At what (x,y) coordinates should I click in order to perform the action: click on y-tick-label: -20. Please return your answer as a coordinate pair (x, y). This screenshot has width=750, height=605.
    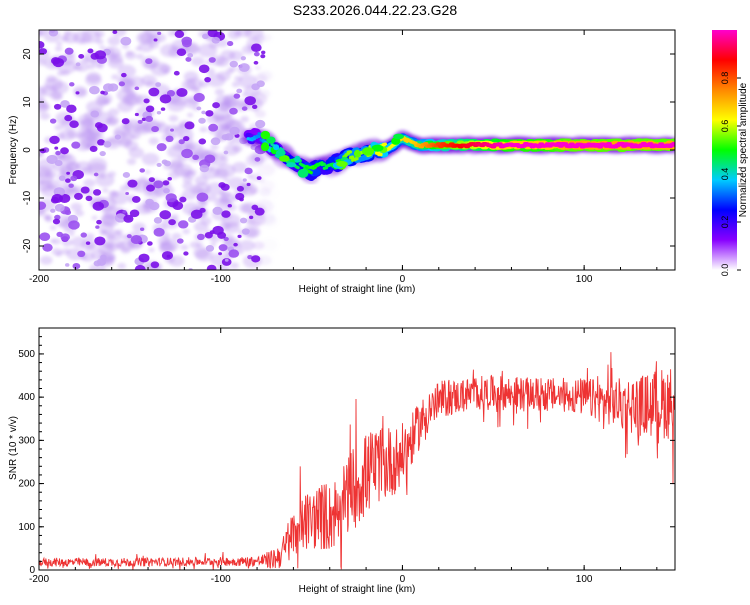
    Looking at the image, I should click on (27, 245).